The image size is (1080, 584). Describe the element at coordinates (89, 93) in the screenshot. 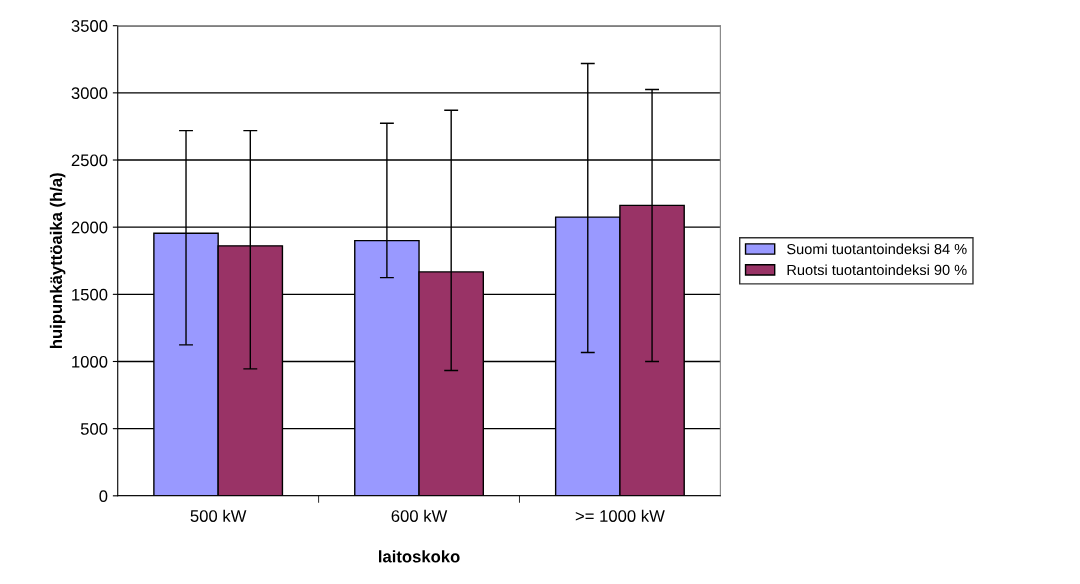

I see `y-tick-label: 3000` at that location.